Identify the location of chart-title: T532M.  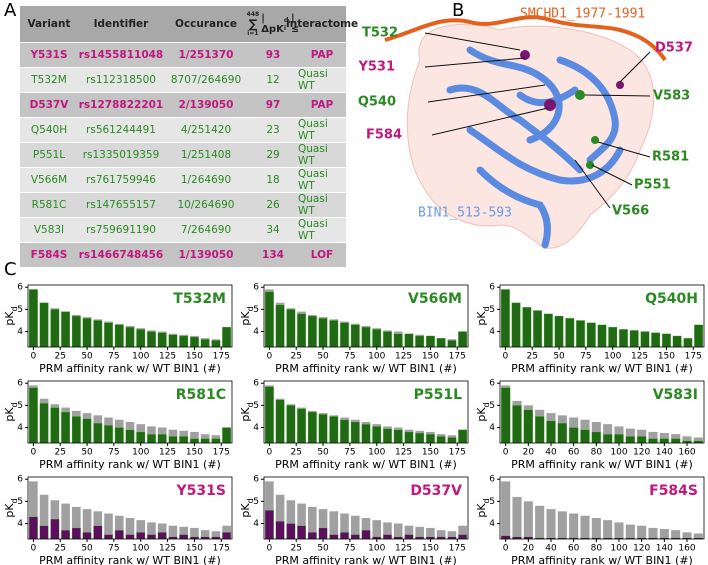
(199, 299).